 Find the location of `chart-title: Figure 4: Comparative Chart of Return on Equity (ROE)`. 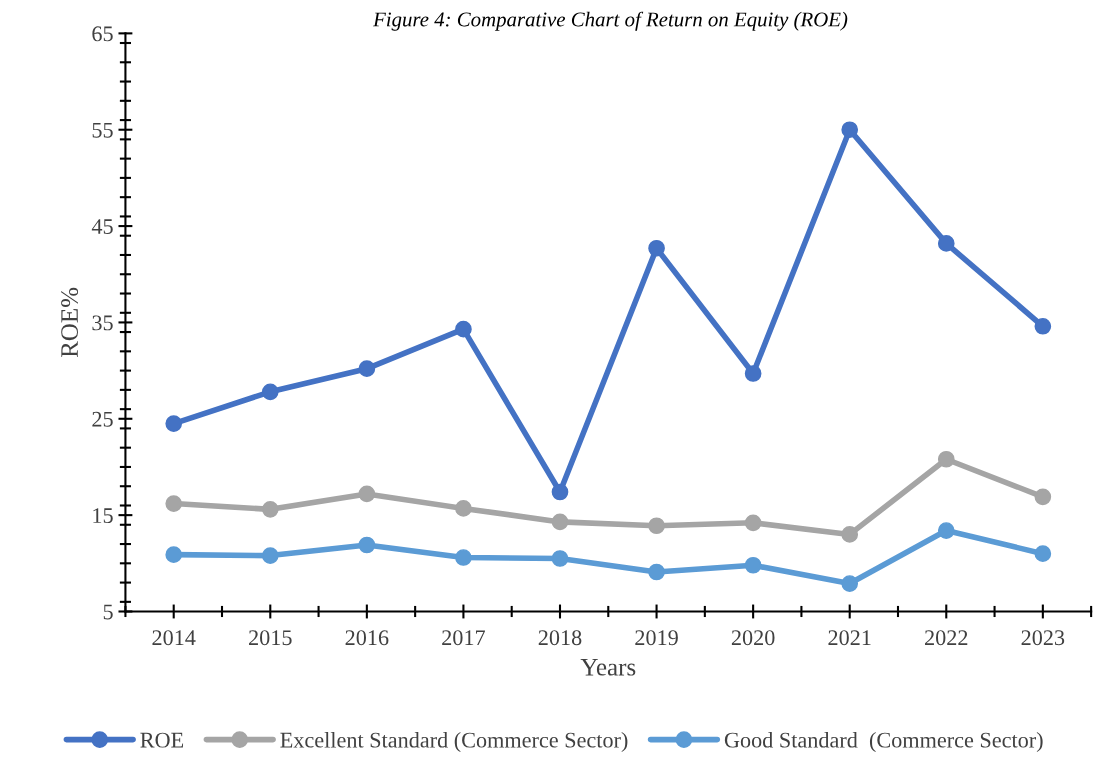

chart-title: Figure 4: Comparative Chart of Return on Equity (ROE) is located at coordinates (610, 21).